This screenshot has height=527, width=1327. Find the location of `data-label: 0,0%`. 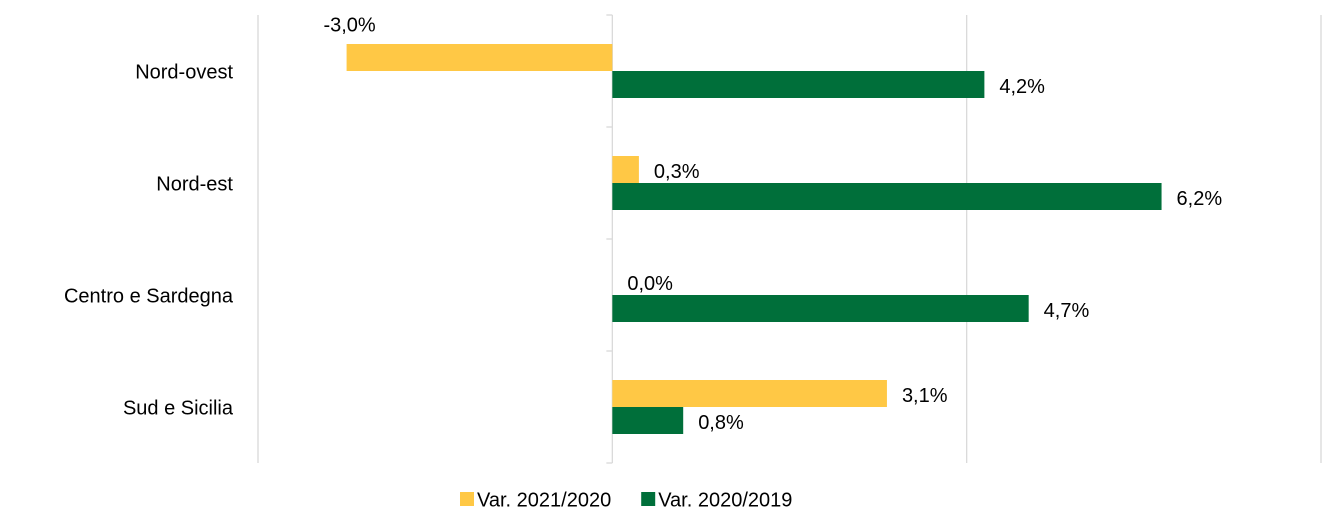

data-label: 0,0% is located at coordinates (650, 284).